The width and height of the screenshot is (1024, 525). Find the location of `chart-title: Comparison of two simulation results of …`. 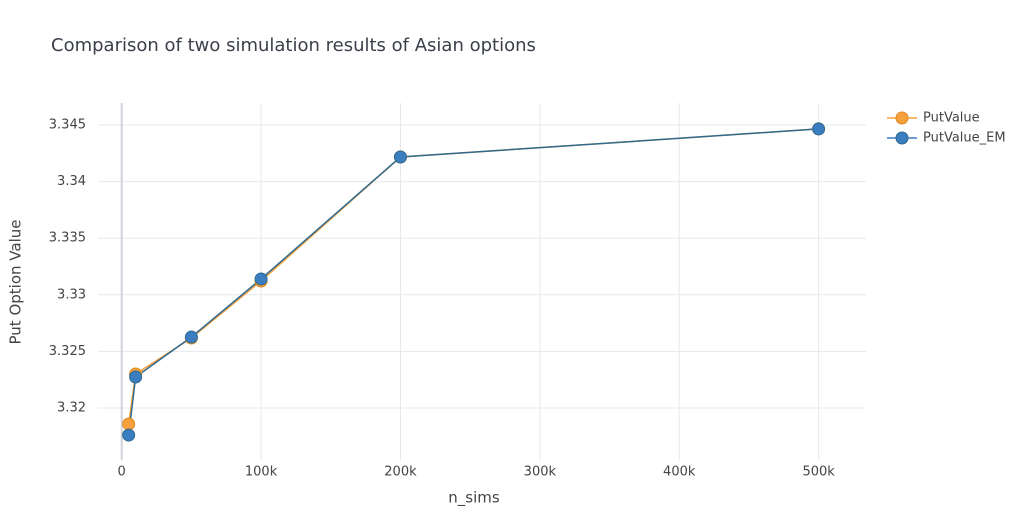

chart-title: Comparison of two simulation results of … is located at coordinates (293, 45).